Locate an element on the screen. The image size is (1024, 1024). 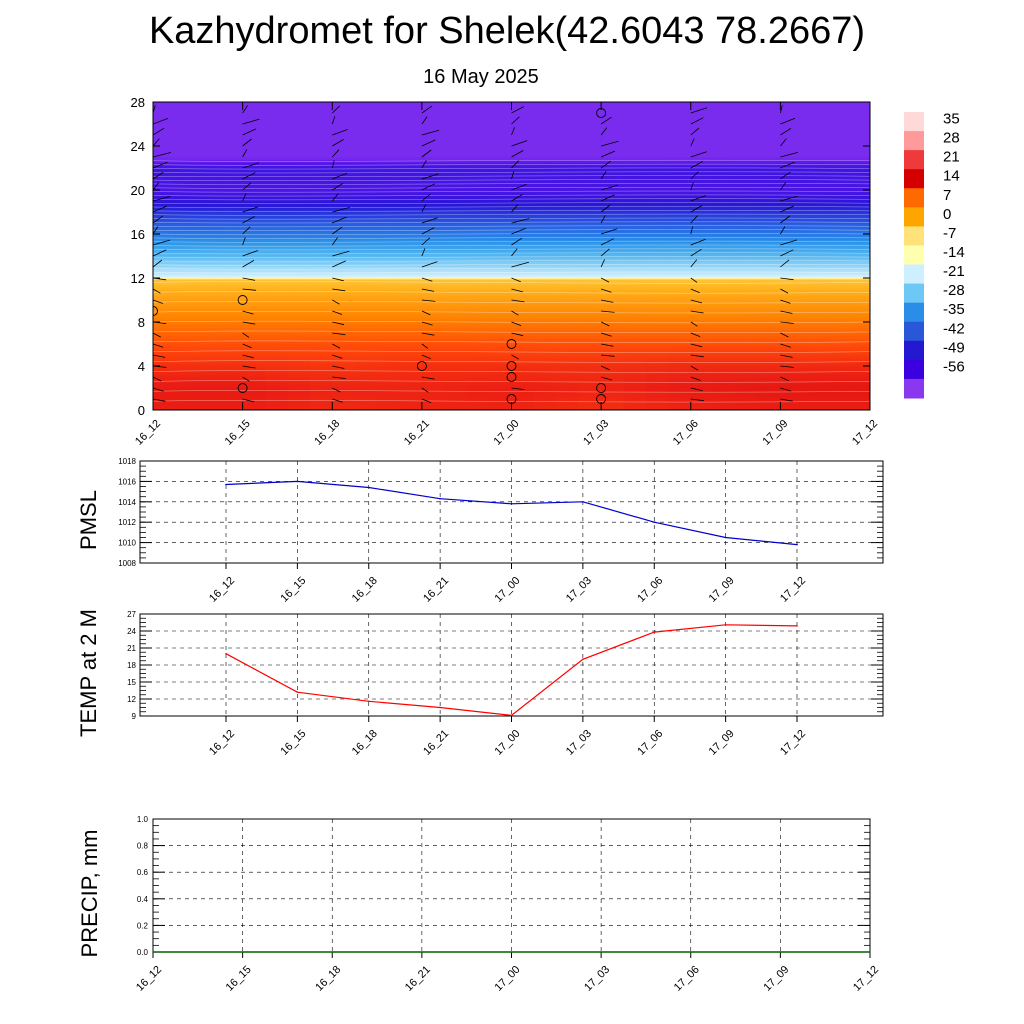
ytick-label: 27 is located at coordinates (131, 614).